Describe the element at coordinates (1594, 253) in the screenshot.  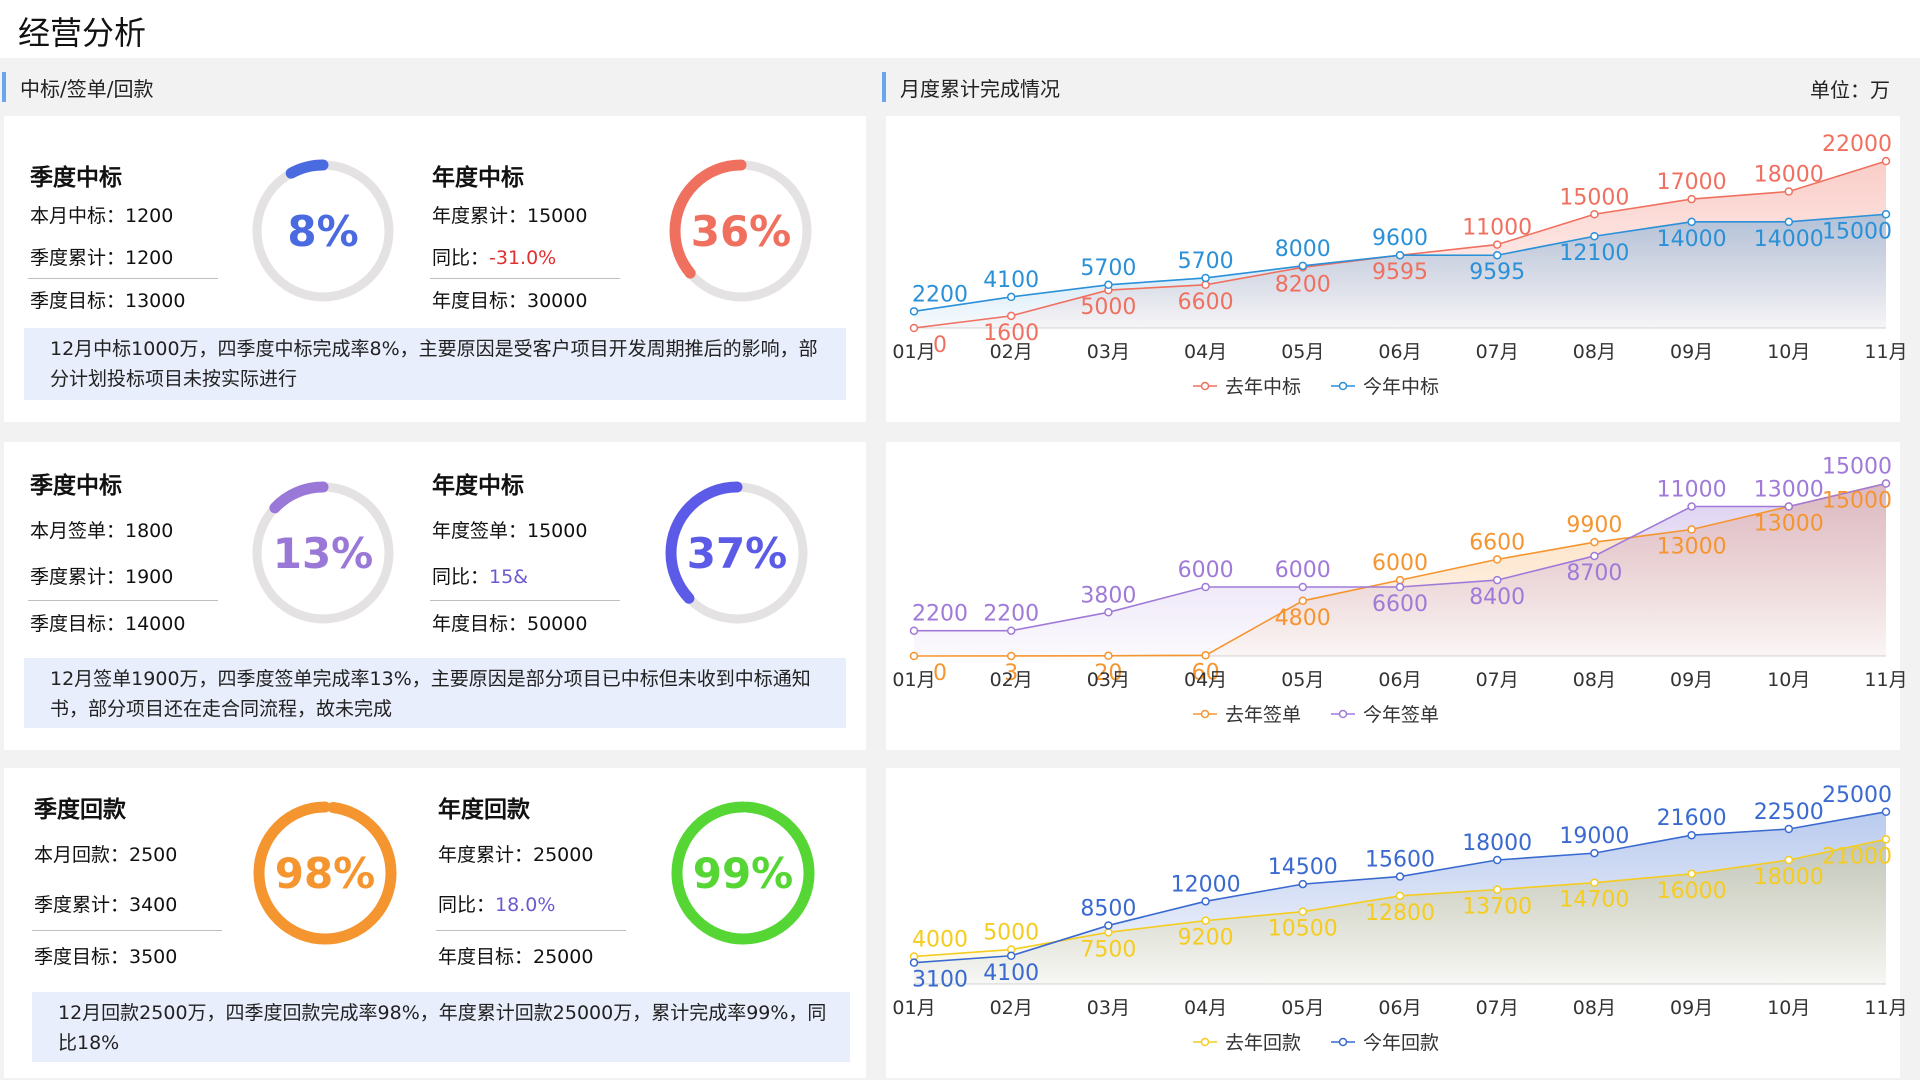
I see `data-label: 12100` at that location.